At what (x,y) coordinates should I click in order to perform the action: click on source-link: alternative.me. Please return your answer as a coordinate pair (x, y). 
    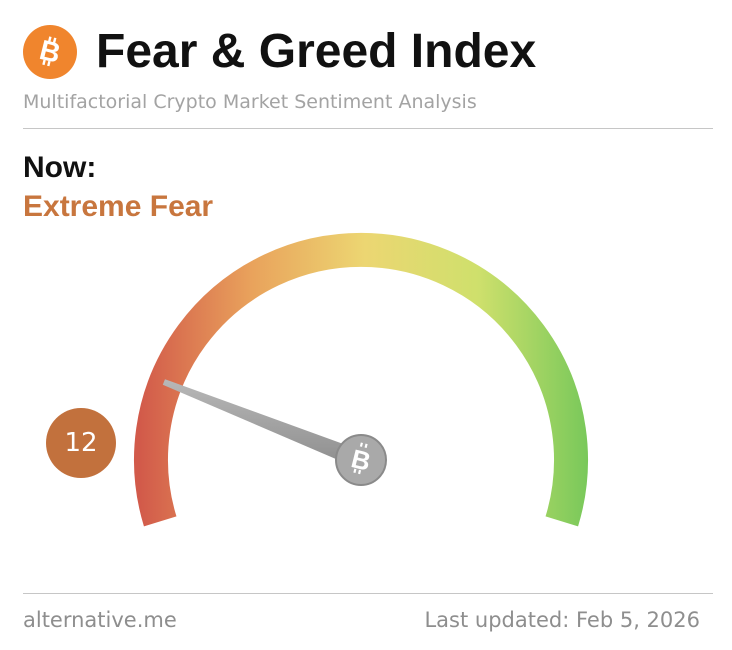
    Looking at the image, I should click on (100, 620).